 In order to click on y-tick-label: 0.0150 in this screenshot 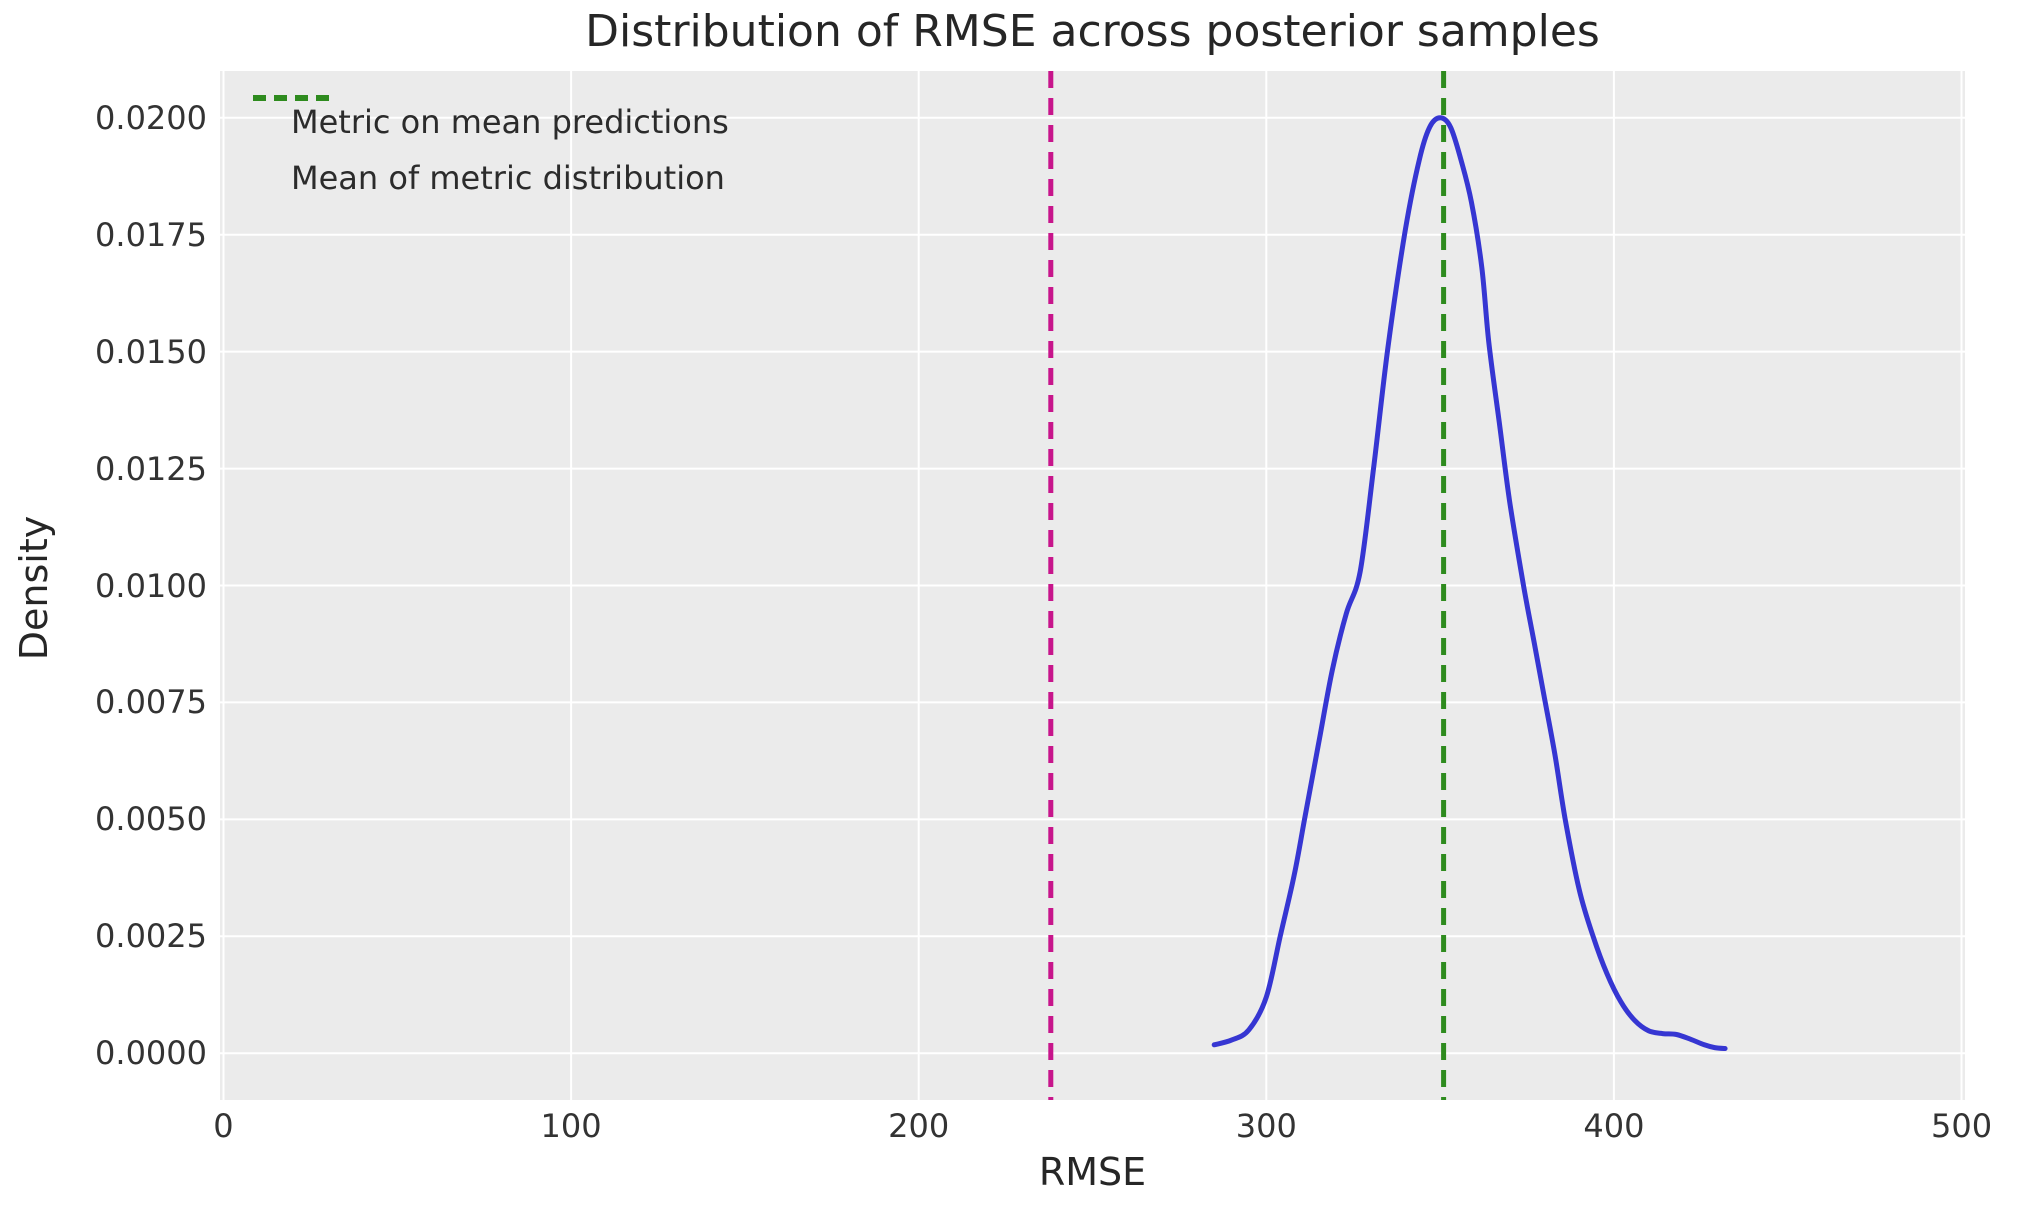, I will do `click(151, 351)`.